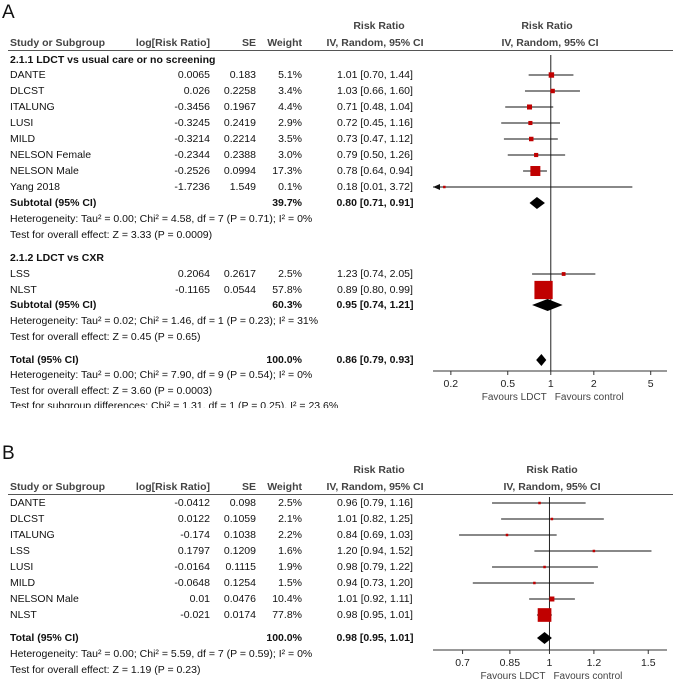 This screenshot has height=681, width=685. Describe the element at coordinates (375, 551) in the screenshot. I see `b-ci: 1.20 [0.94, 1.52]` at that location.